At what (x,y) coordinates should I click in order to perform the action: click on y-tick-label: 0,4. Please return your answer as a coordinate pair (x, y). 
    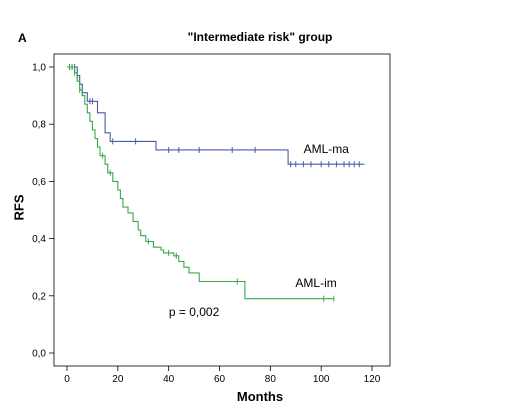
    Looking at the image, I should click on (39, 239).